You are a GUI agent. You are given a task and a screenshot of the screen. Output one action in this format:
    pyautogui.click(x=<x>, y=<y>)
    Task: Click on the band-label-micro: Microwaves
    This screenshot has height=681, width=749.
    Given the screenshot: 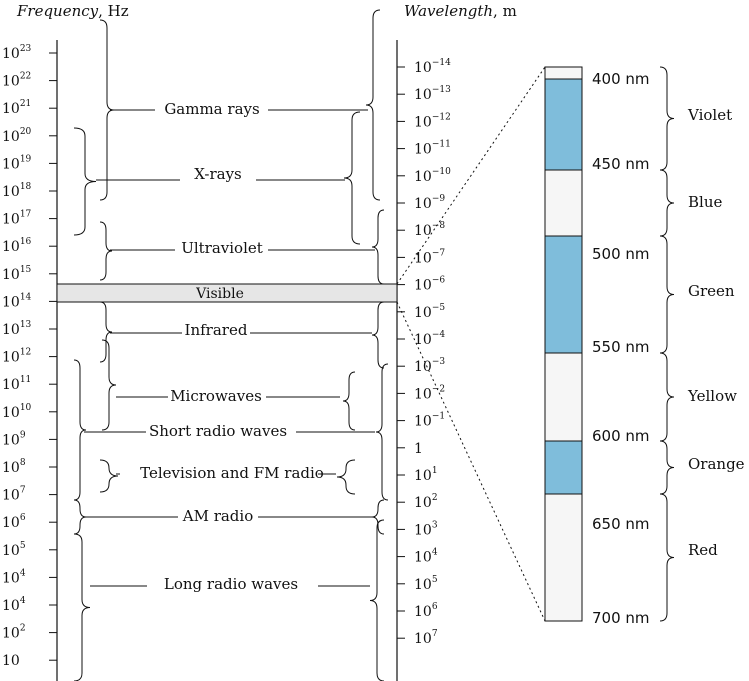 What is the action you would take?
    pyautogui.click(x=216, y=396)
    